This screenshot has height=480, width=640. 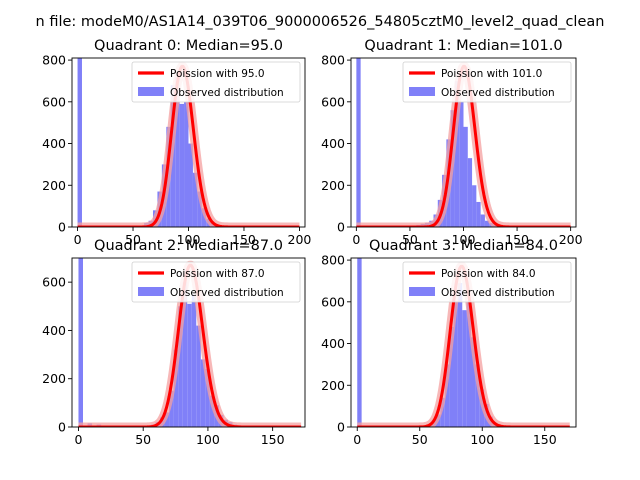 I want to click on legend: Poission with 101.0 Observed distribution, so click(x=487, y=82).